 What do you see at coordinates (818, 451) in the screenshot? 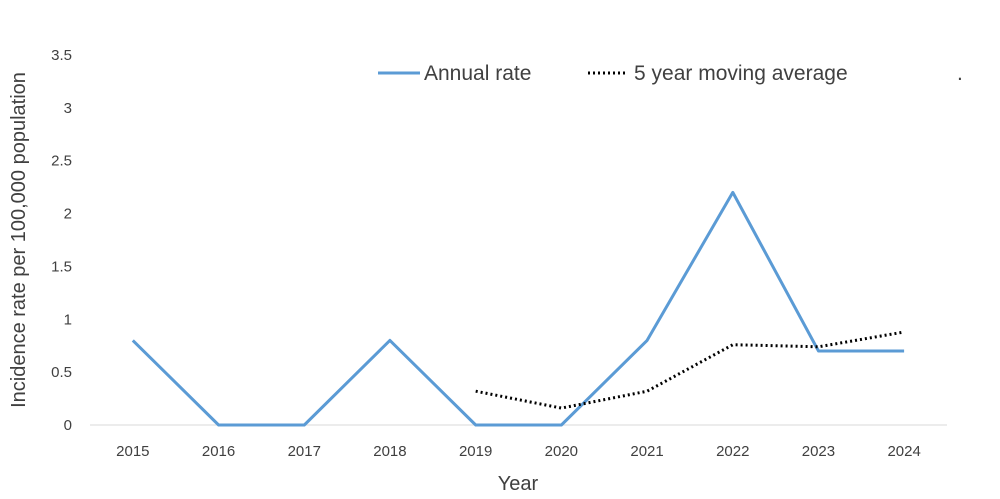
I see `x-tick-label: 2023` at bounding box center [818, 451].